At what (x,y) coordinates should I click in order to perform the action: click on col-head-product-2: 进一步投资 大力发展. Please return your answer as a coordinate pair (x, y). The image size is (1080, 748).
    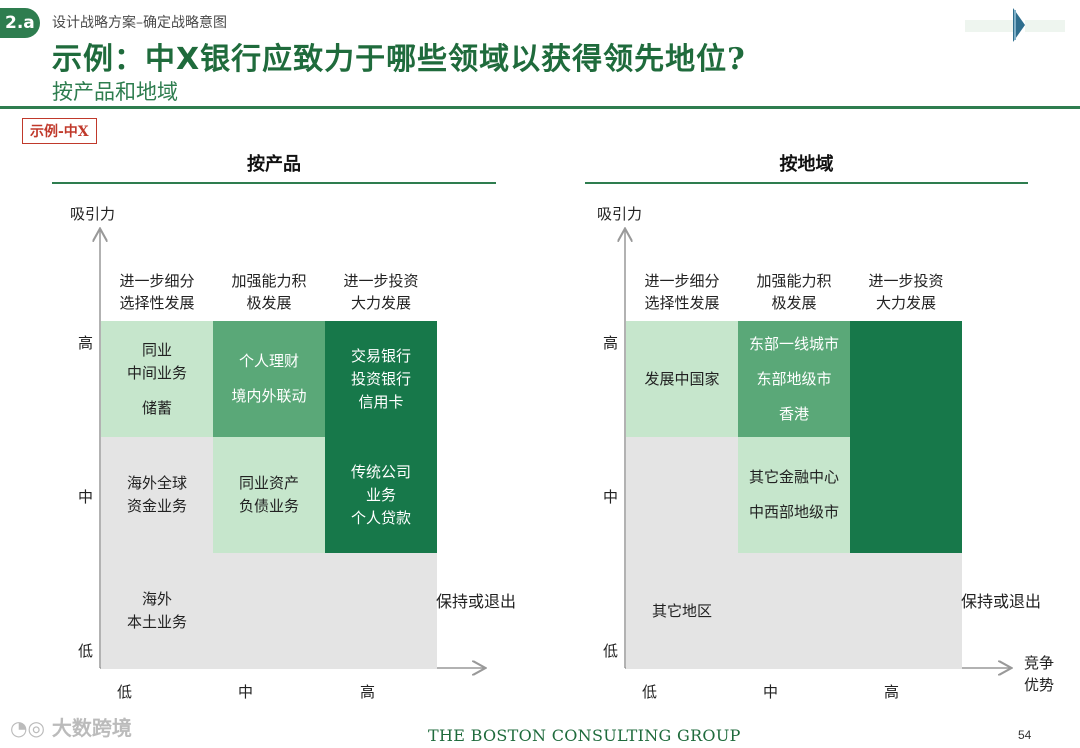
    Looking at the image, I should click on (381, 292).